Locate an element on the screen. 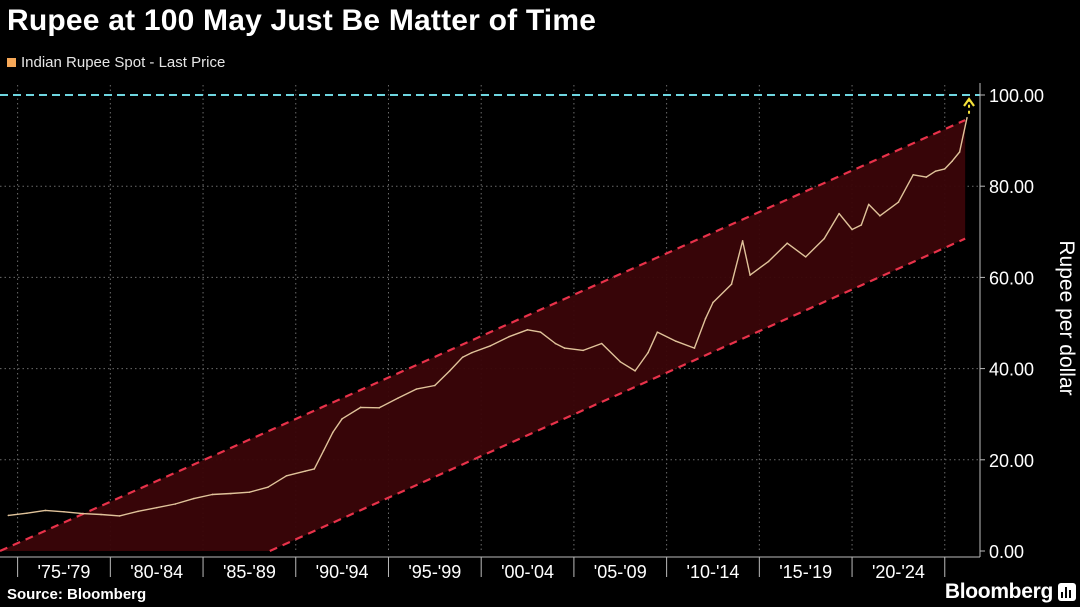 The height and width of the screenshot is (607, 1080). x-tick-label: '75-'79 is located at coordinates (64, 572).